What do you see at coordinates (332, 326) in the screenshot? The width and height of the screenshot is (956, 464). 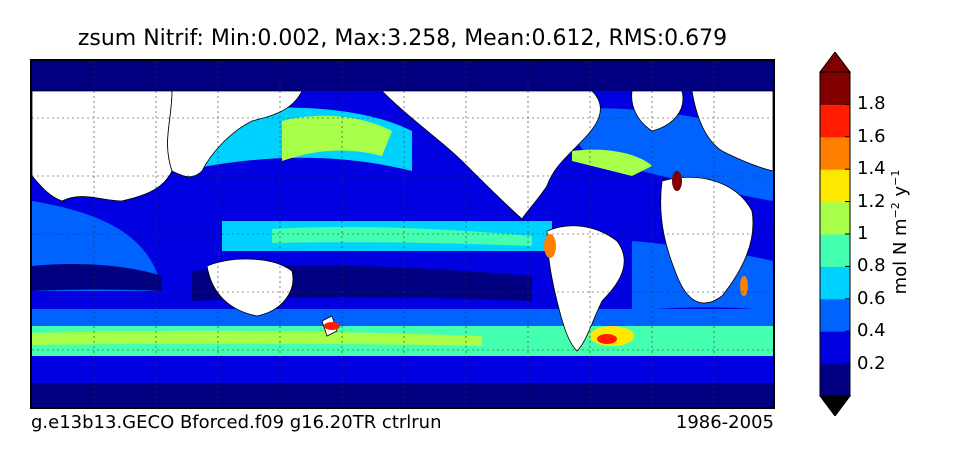 I see `new-zealand-hotspot` at bounding box center [332, 326].